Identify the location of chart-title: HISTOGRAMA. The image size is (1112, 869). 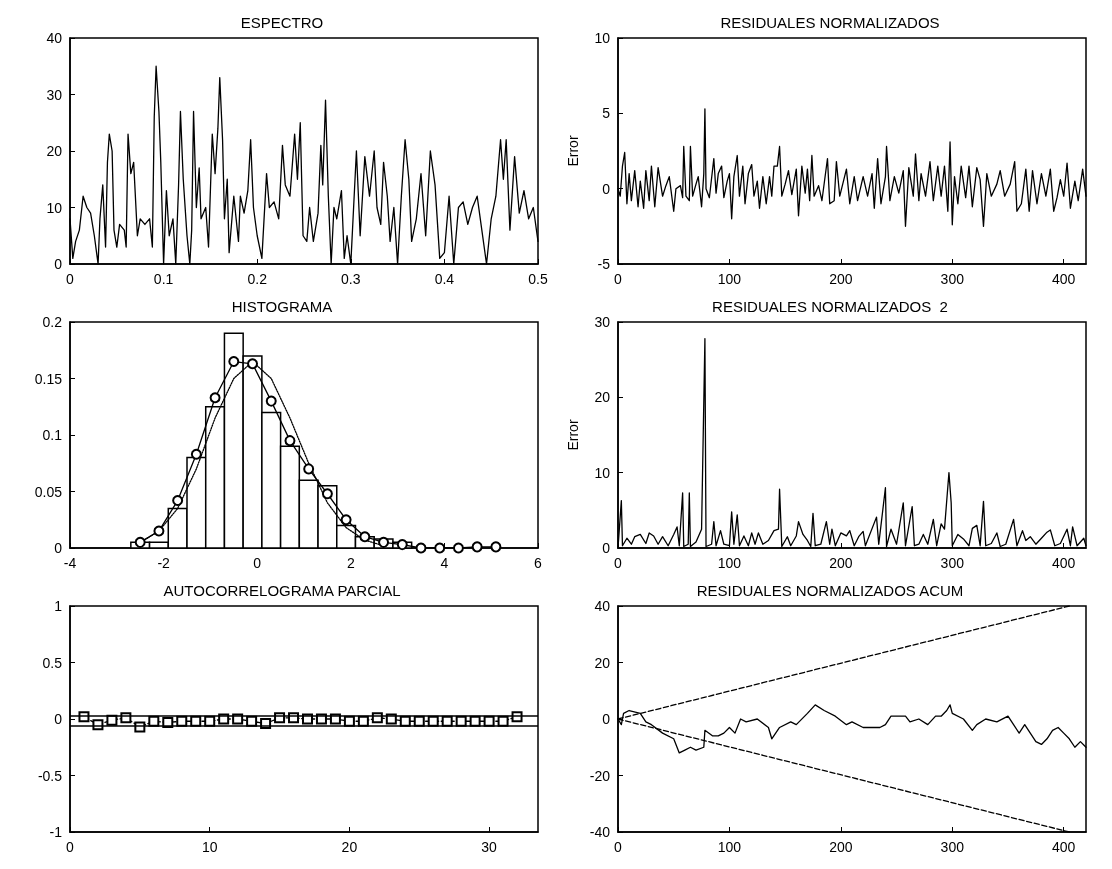
(282, 306).